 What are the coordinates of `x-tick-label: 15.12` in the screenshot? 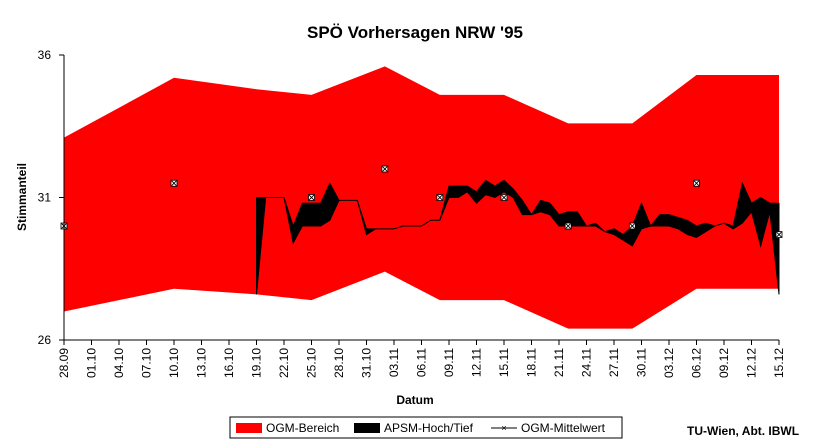 It's located at (779, 363).